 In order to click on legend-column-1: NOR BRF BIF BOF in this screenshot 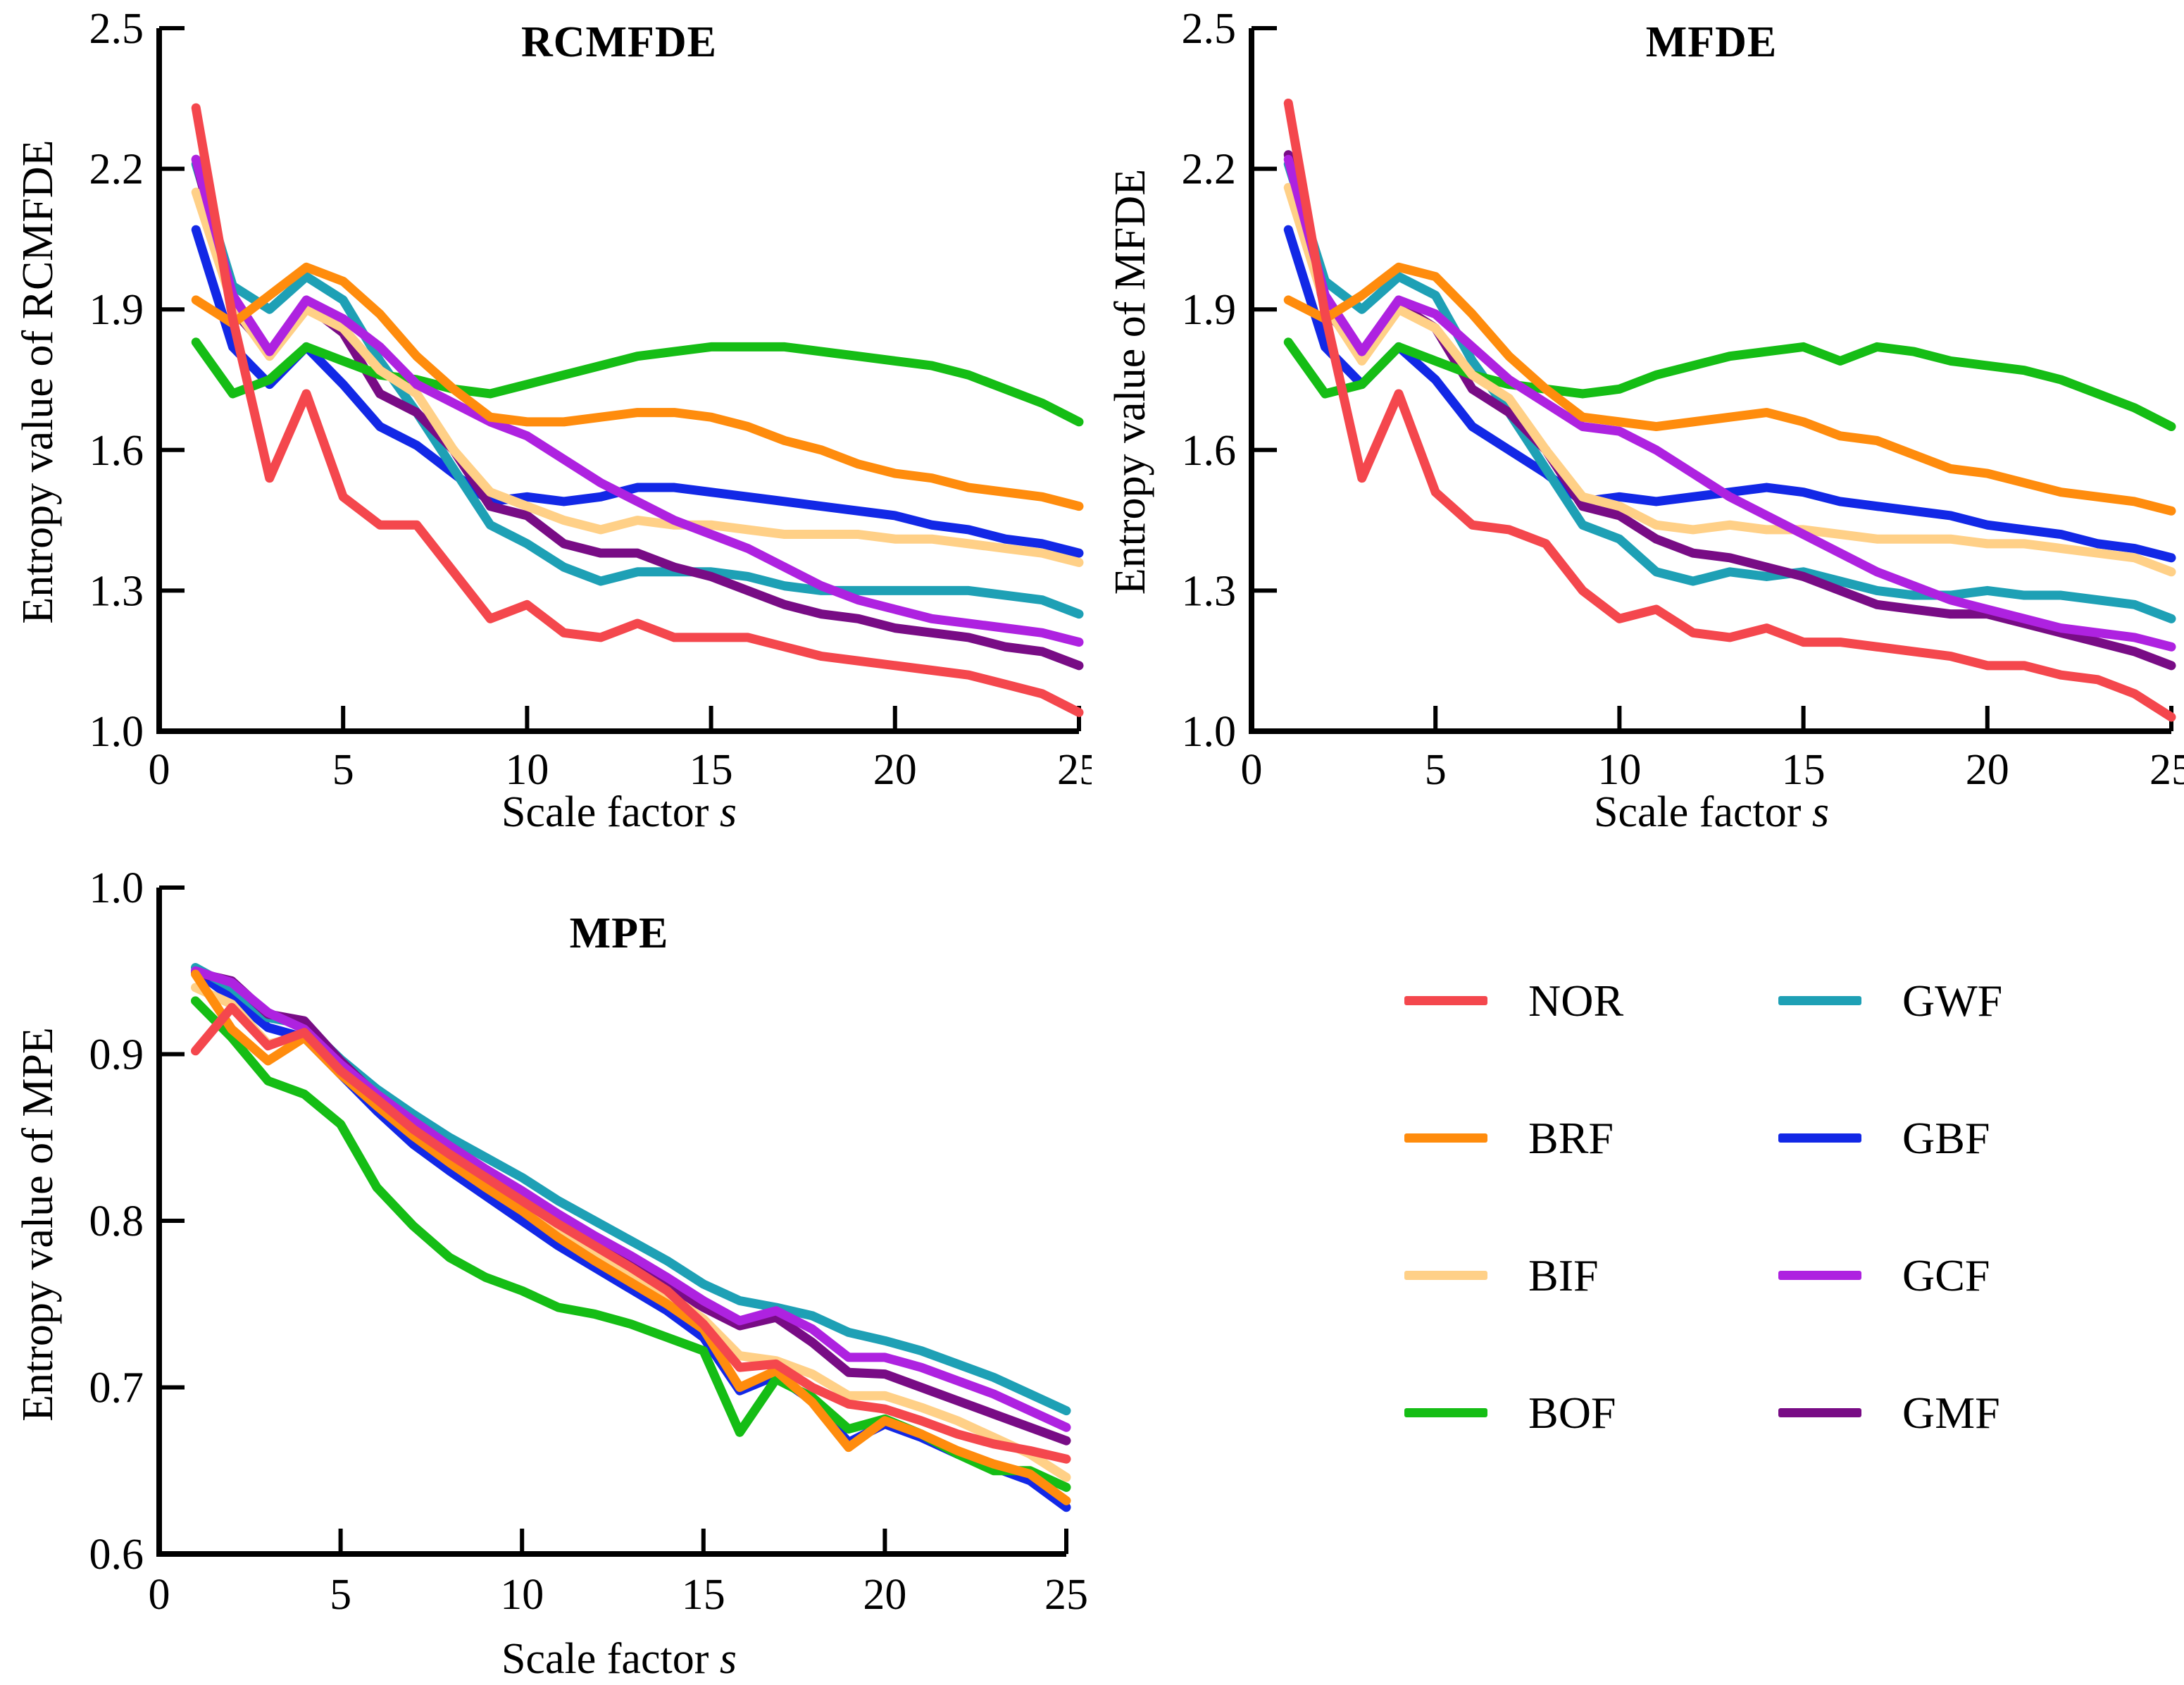, I will do `click(1513, 1206)`.